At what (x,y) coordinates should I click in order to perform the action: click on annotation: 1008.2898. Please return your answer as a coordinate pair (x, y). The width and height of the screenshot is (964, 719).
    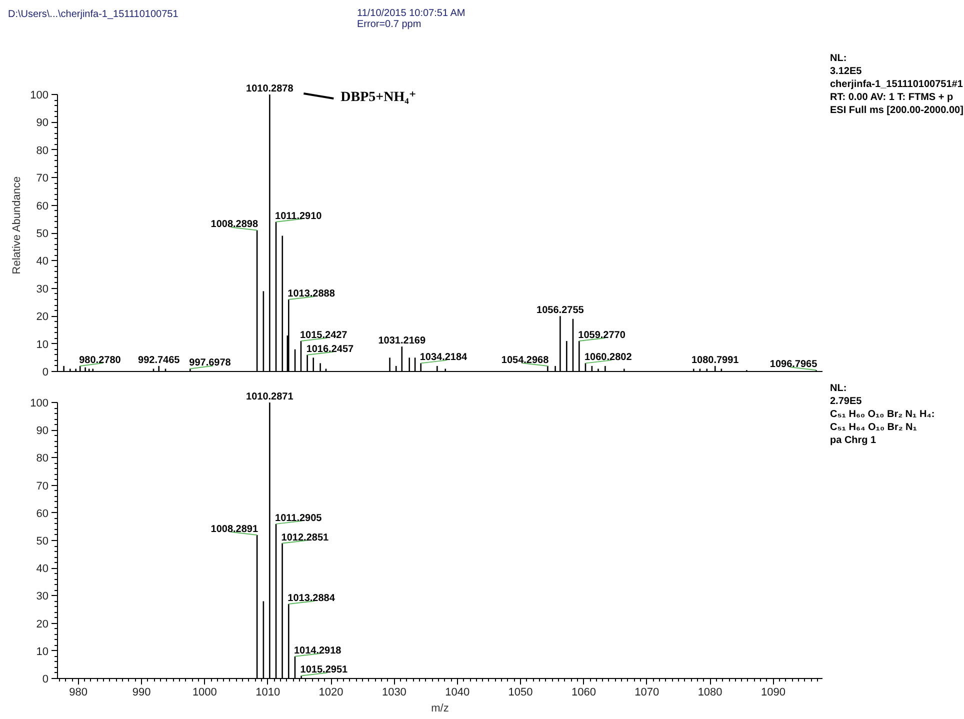
    Looking at the image, I should click on (234, 224).